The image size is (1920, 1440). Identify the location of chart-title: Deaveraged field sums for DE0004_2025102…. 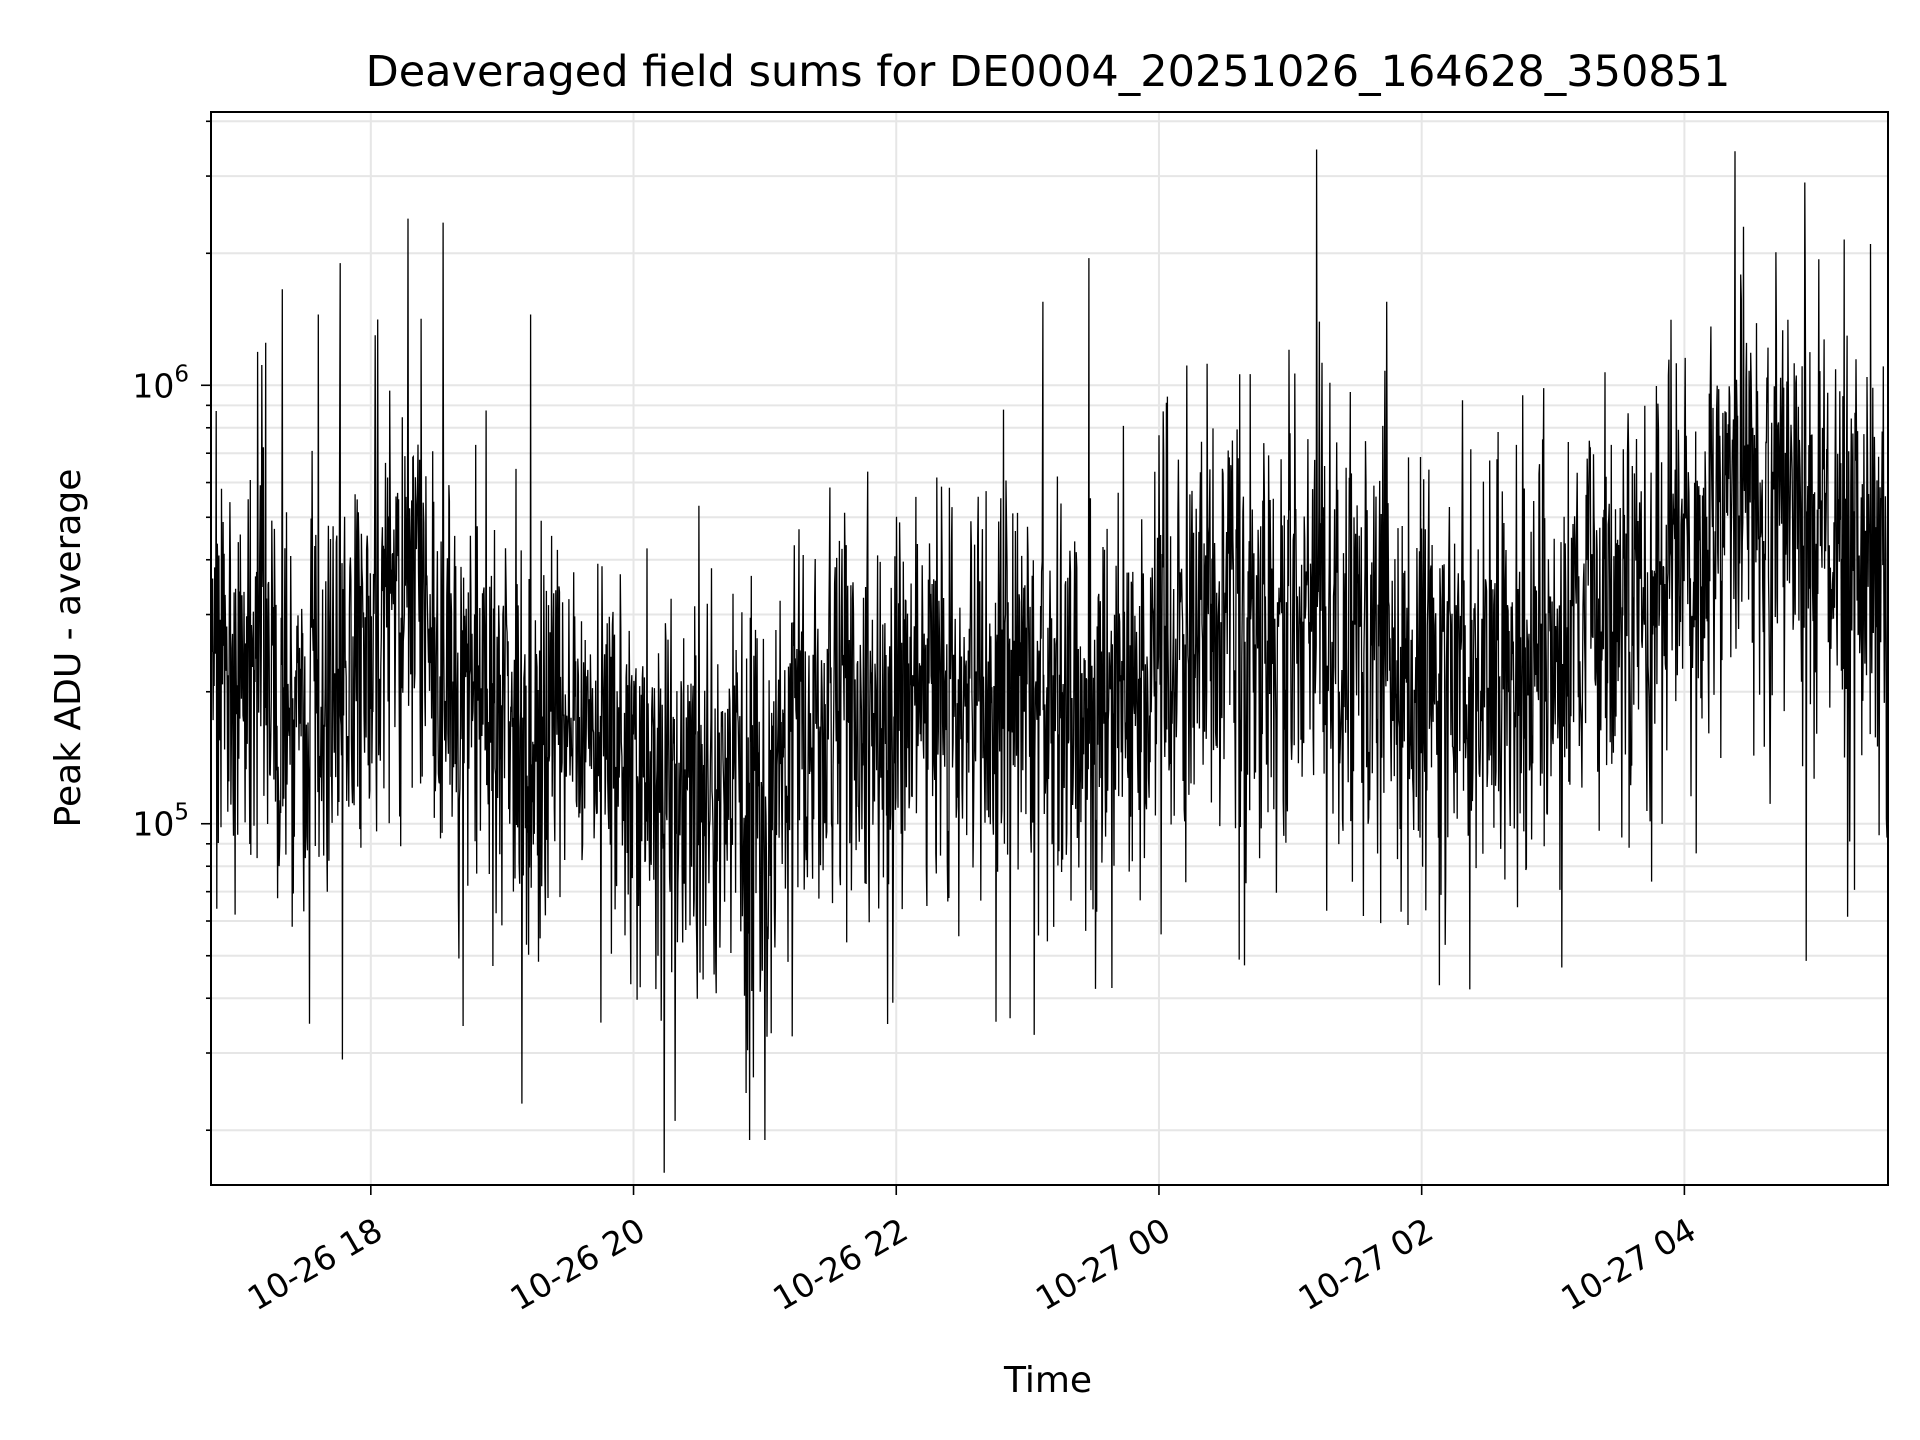
(1048, 72).